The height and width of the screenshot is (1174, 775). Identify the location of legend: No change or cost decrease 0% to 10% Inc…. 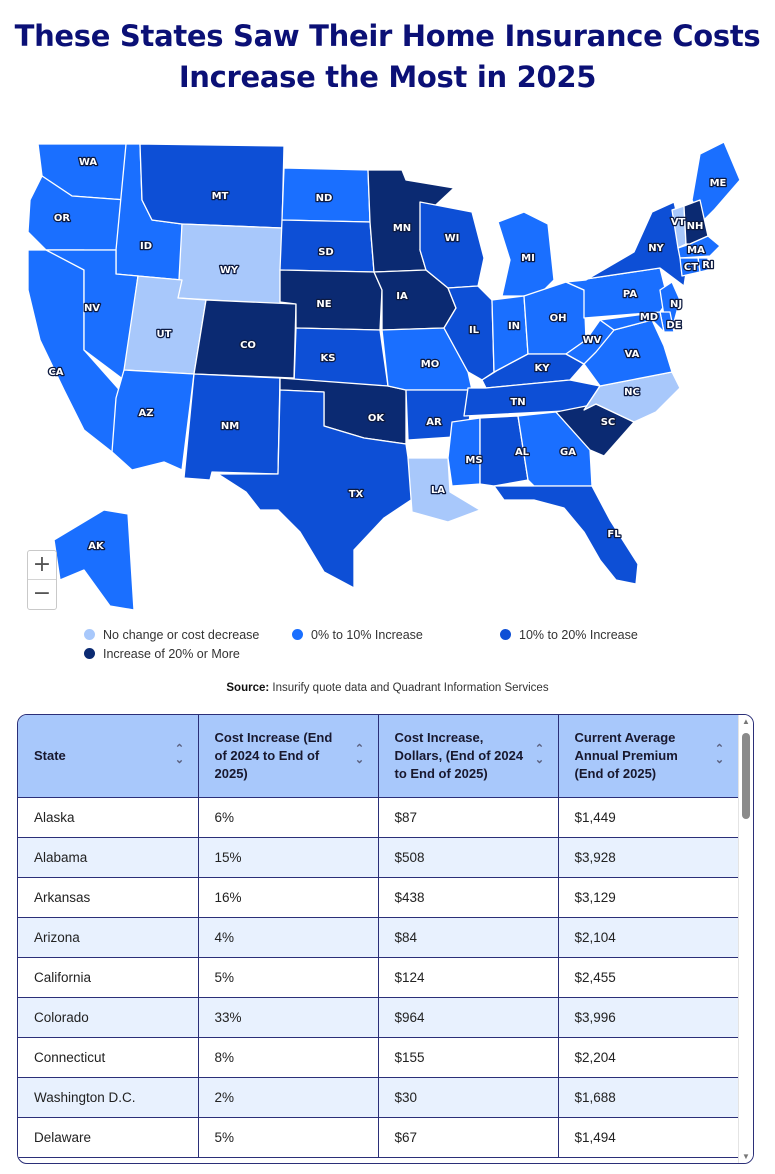
(394, 646).